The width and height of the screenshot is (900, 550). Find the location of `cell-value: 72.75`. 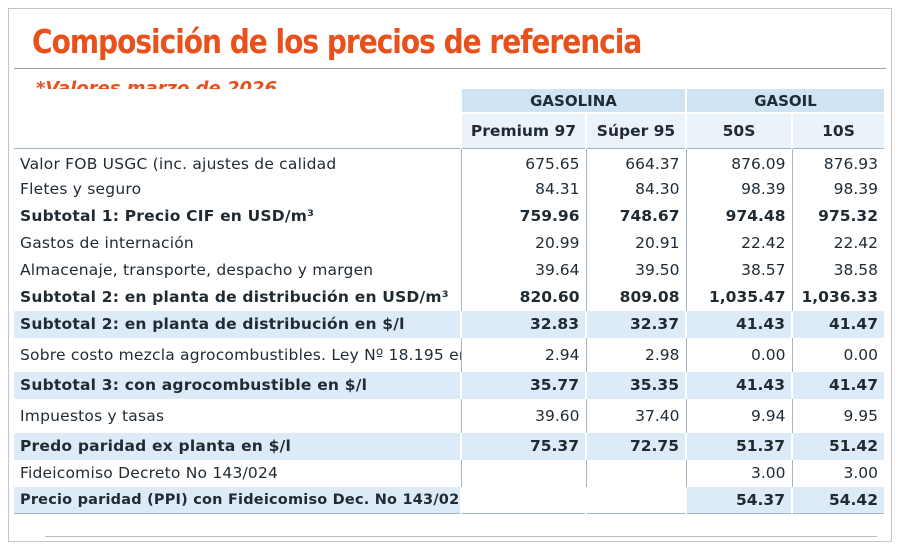

cell-value: 72.75 is located at coordinates (635, 446).